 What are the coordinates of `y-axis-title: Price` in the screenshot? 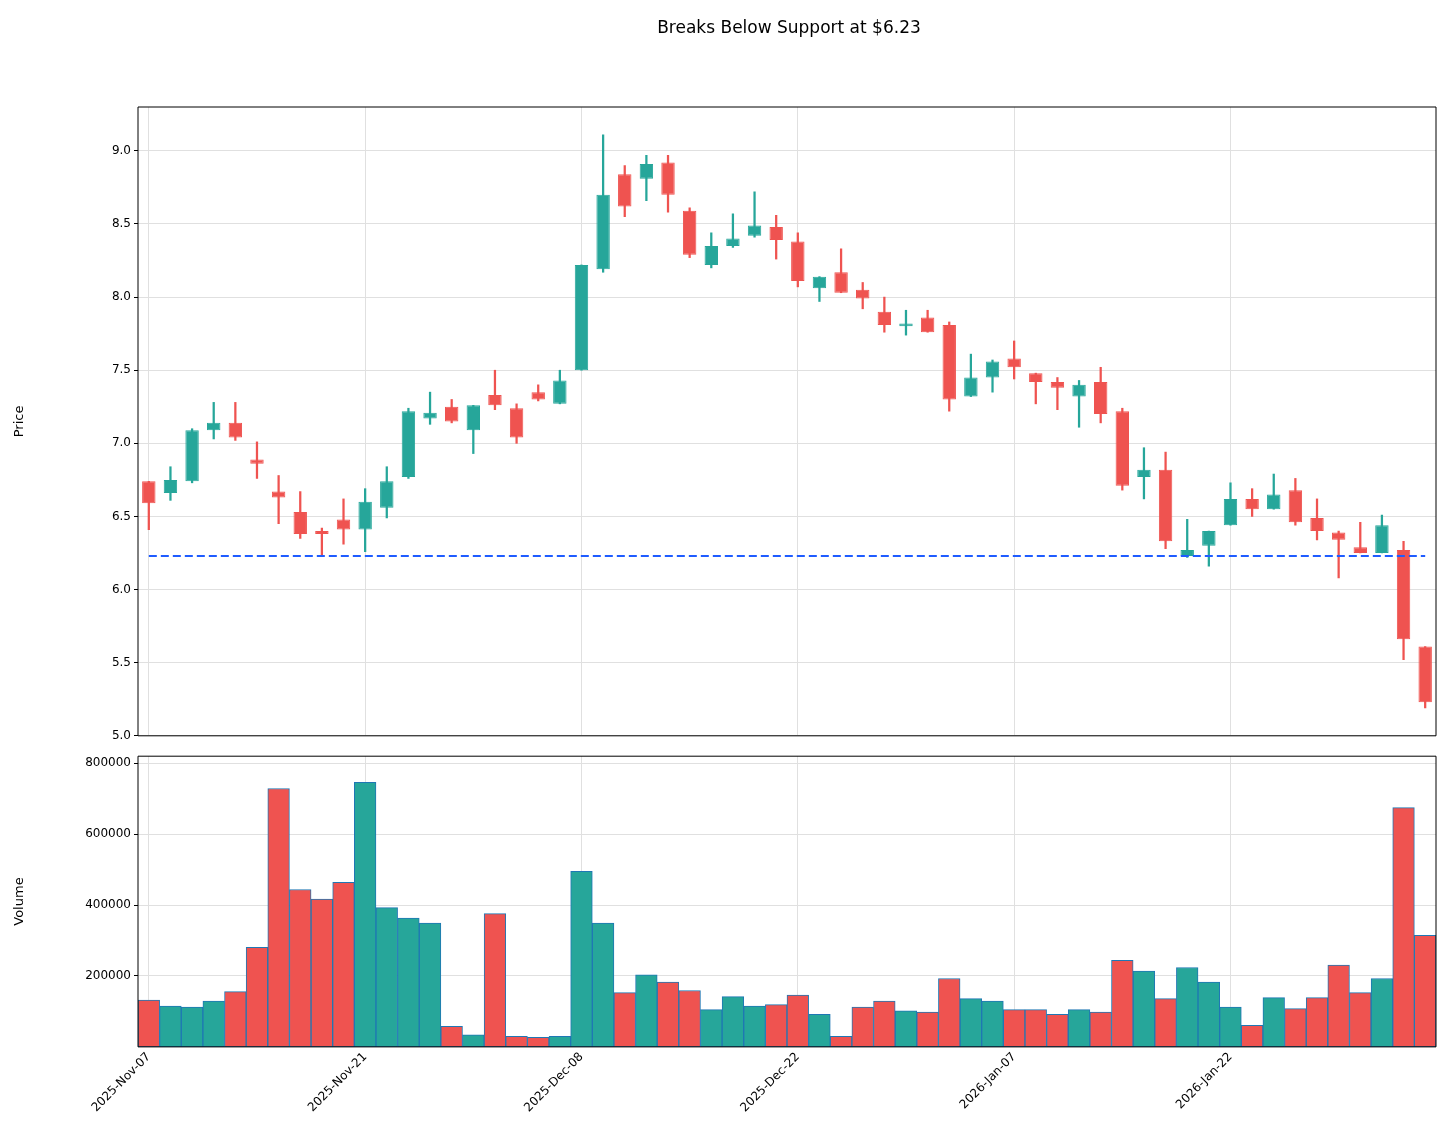 It's located at (19, 421).